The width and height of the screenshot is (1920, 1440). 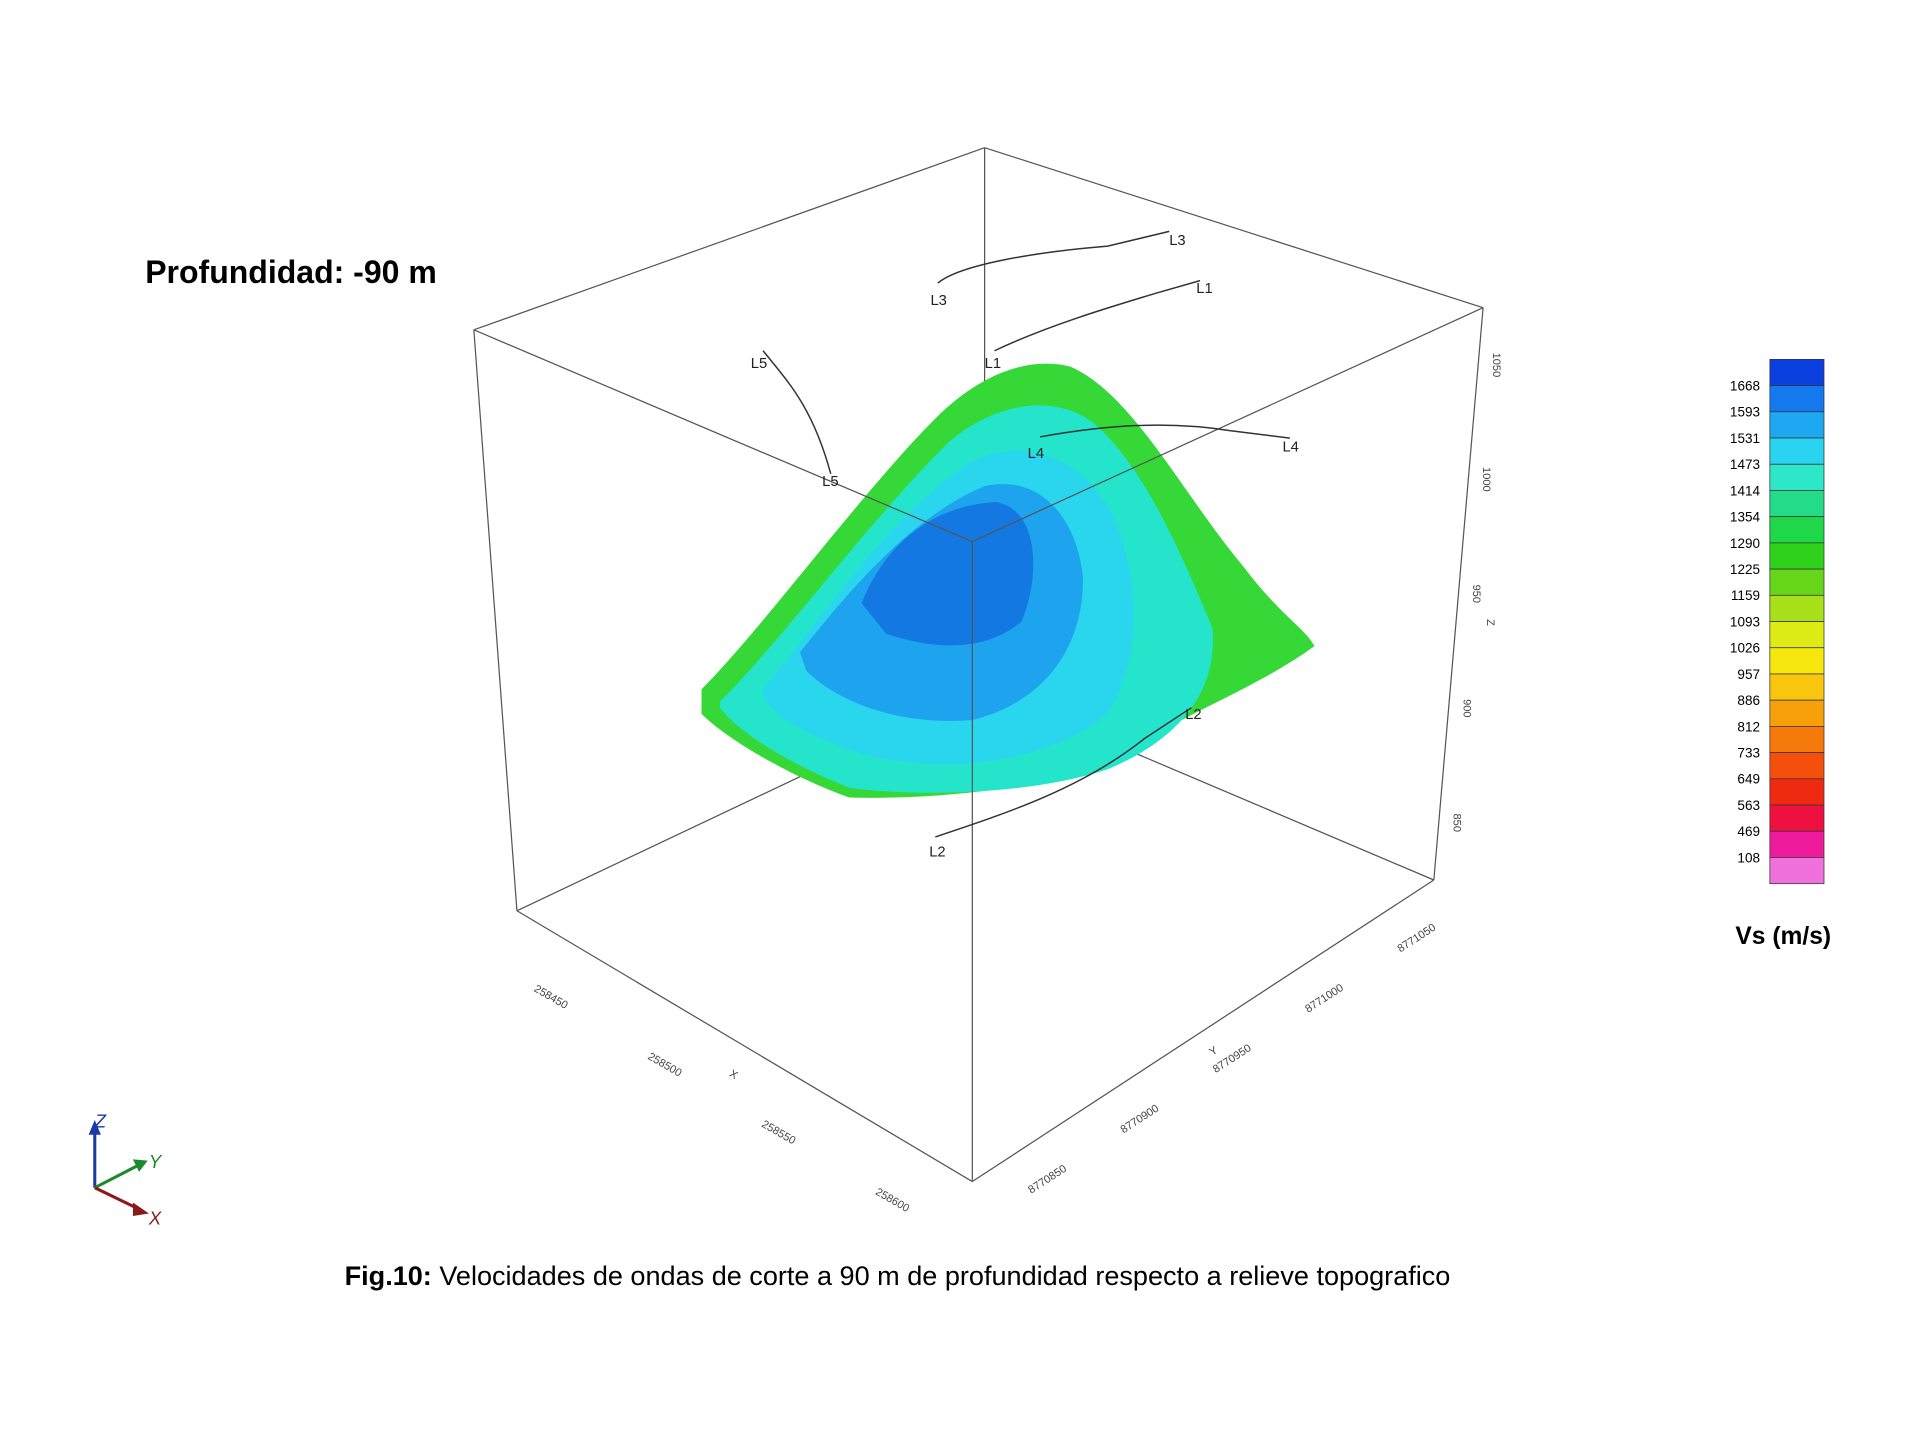 What do you see at coordinates (1416, 939) in the screenshot?
I see `tick-label: 8771050` at bounding box center [1416, 939].